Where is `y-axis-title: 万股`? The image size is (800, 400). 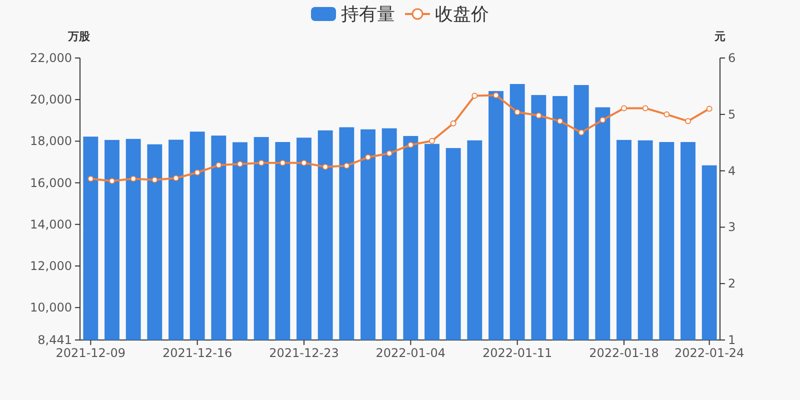 y-axis-title: 万股 is located at coordinates (79, 36).